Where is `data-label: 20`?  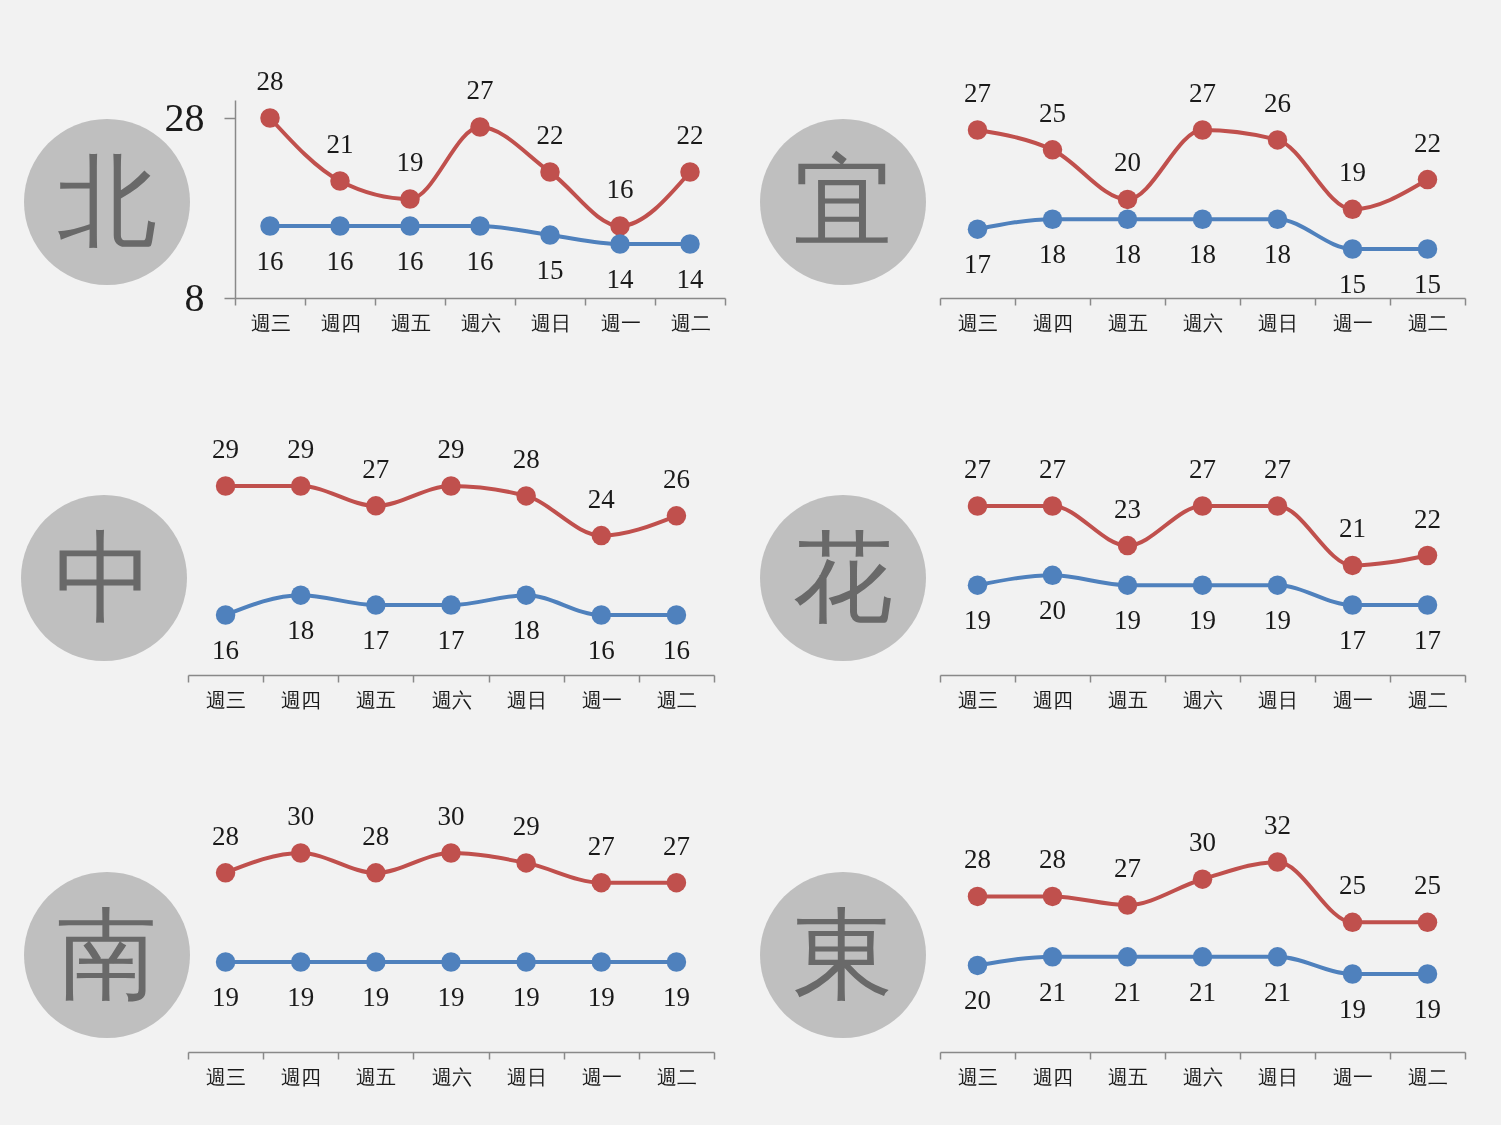
data-label: 20 is located at coordinates (1127, 162).